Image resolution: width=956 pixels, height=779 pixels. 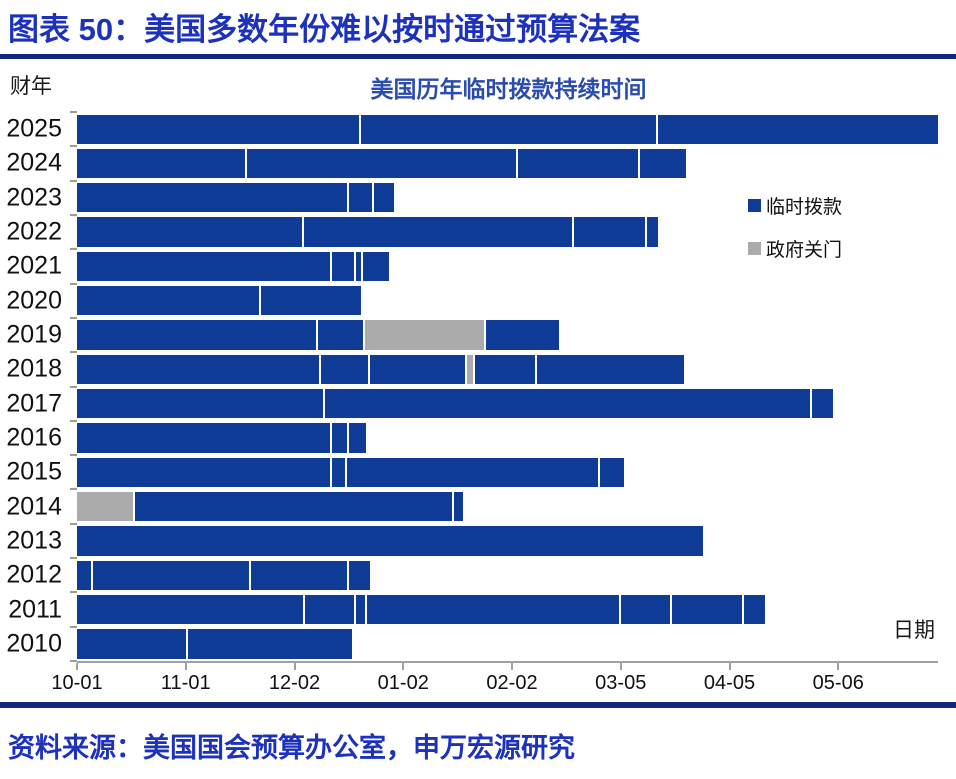 What do you see at coordinates (34, 162) in the screenshot?
I see `y-tick-label: 2024` at bounding box center [34, 162].